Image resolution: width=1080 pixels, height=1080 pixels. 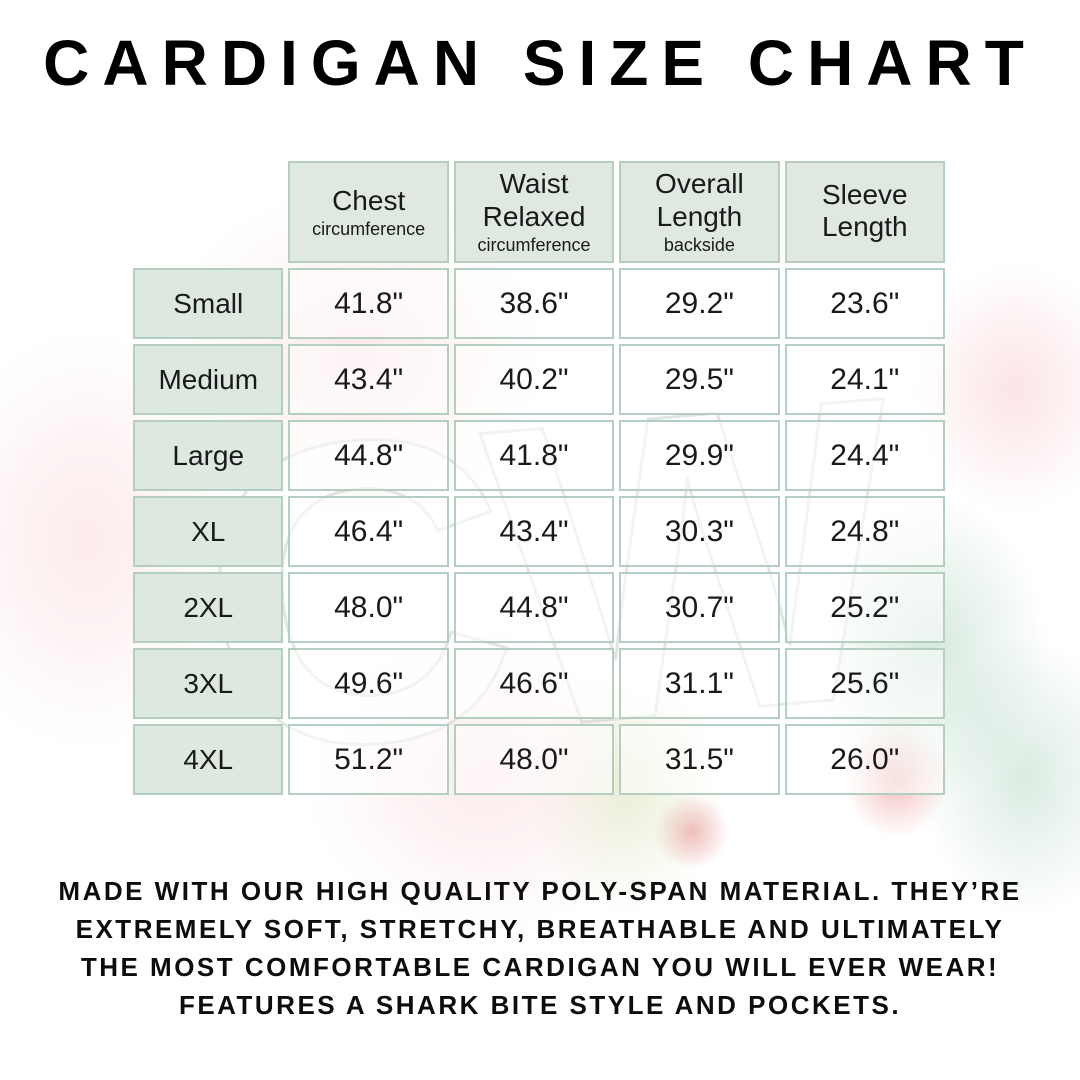 I want to click on size-label: Large, so click(x=208, y=455).